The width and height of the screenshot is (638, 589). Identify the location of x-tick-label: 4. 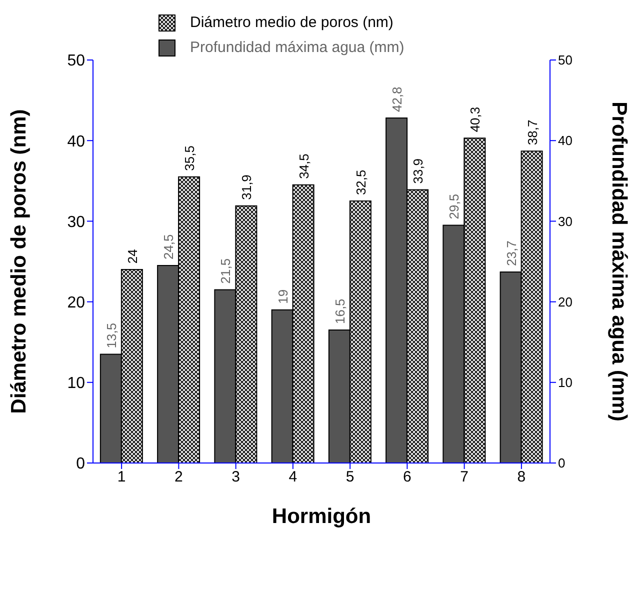
(293, 477).